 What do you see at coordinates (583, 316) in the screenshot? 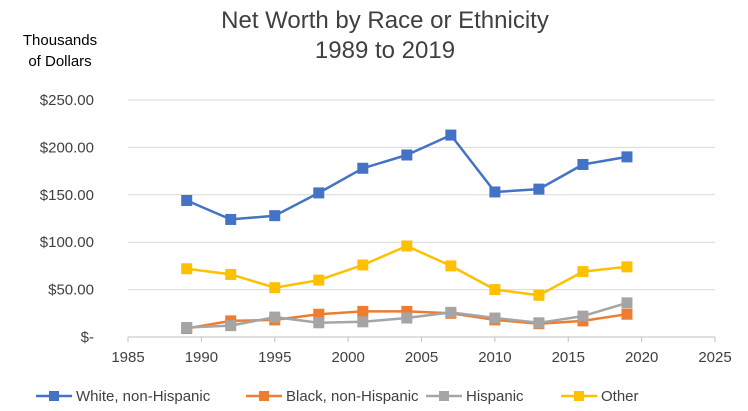
I see `series-2-point-2016` at bounding box center [583, 316].